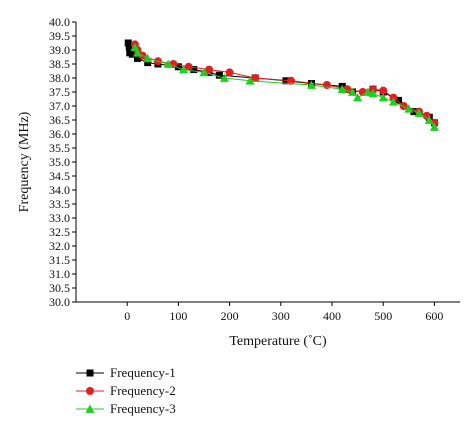  I want to click on legend-label: Frequency-1, so click(143, 372).